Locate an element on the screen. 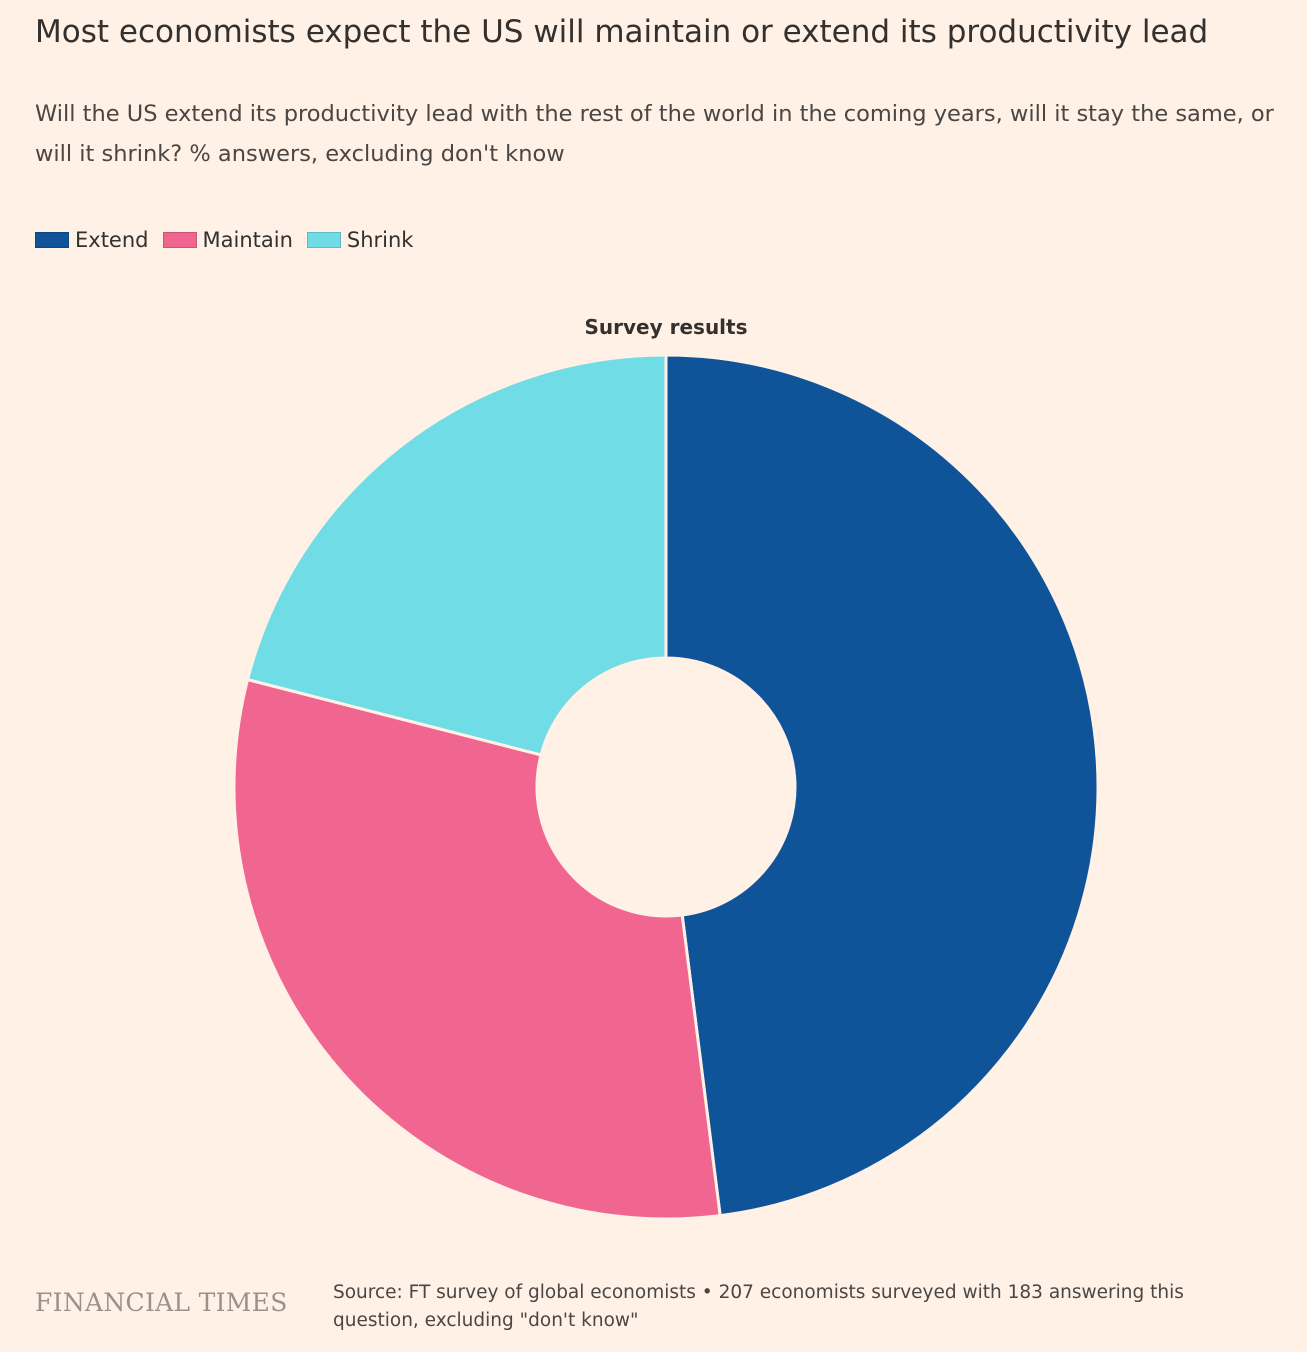 Image resolution: width=1307 pixels, height=1352 pixels. legend-swatch-maintain is located at coordinates (179, 240).